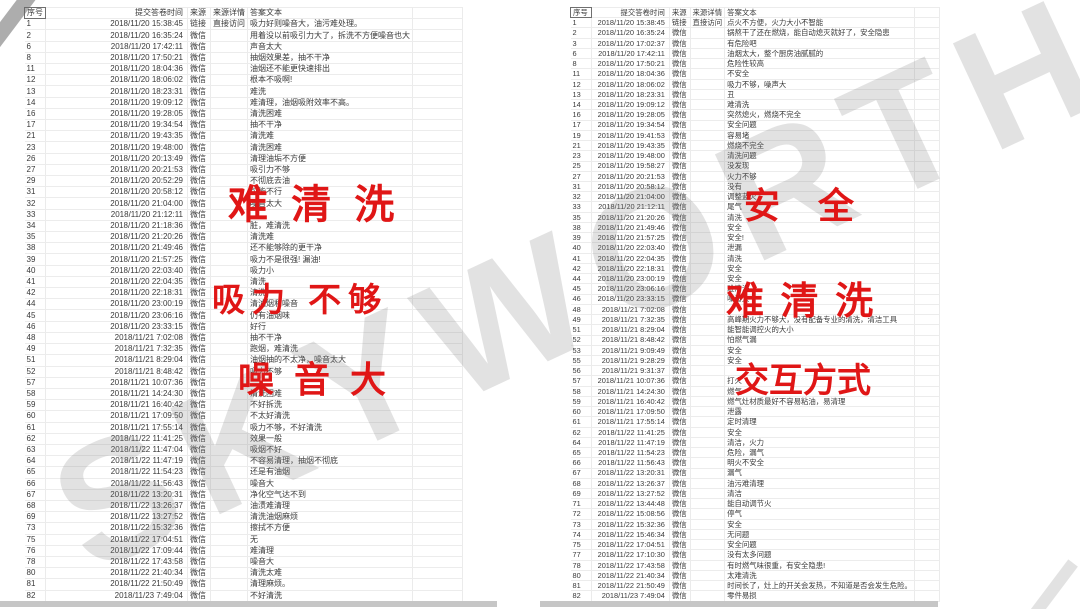 Image resolution: width=1080 pixels, height=609 pixels. Describe the element at coordinates (330, 584) in the screenshot. I see `cell: 清理麻烦。` at that location.